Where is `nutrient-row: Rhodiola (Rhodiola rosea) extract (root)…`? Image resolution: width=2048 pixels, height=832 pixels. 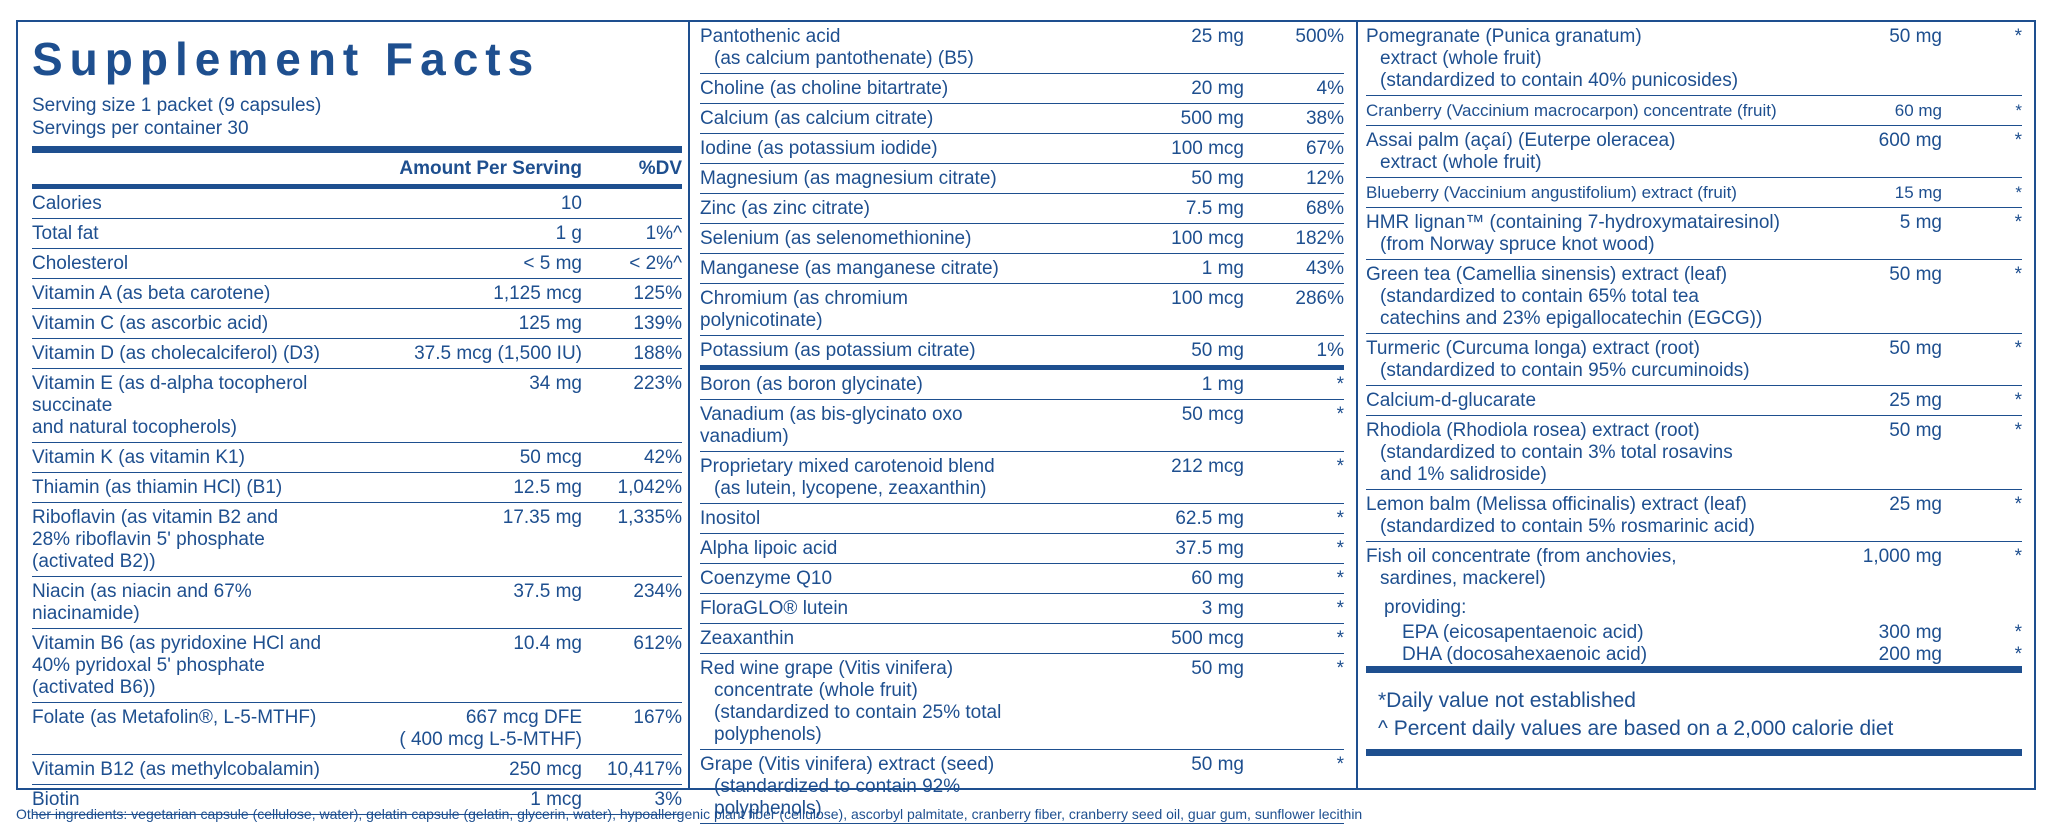 nutrient-row: Rhodiola (Rhodiola rosea) extract (root)… is located at coordinates (1694, 453).